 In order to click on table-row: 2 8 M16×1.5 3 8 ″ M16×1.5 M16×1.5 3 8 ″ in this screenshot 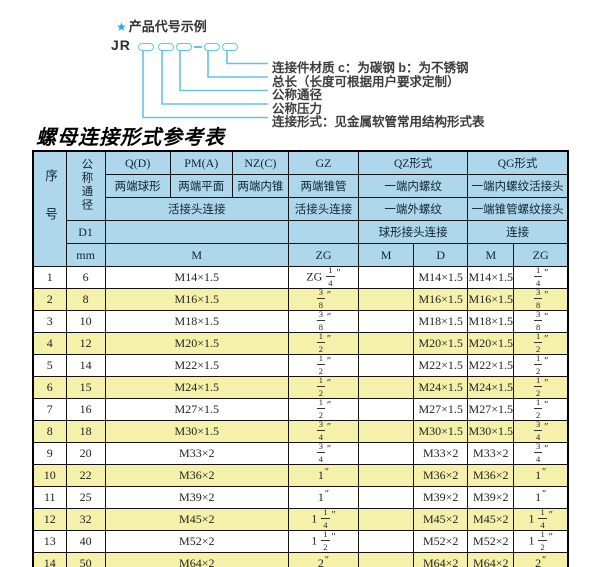, I will do `click(300, 299)`.